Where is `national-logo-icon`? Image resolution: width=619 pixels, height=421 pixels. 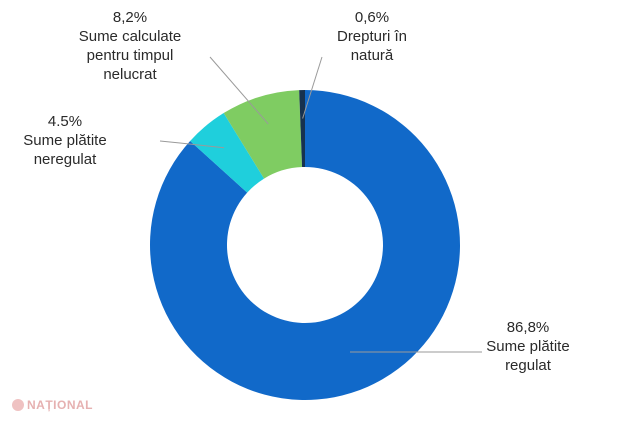
national-logo-icon is located at coordinates (18, 405).